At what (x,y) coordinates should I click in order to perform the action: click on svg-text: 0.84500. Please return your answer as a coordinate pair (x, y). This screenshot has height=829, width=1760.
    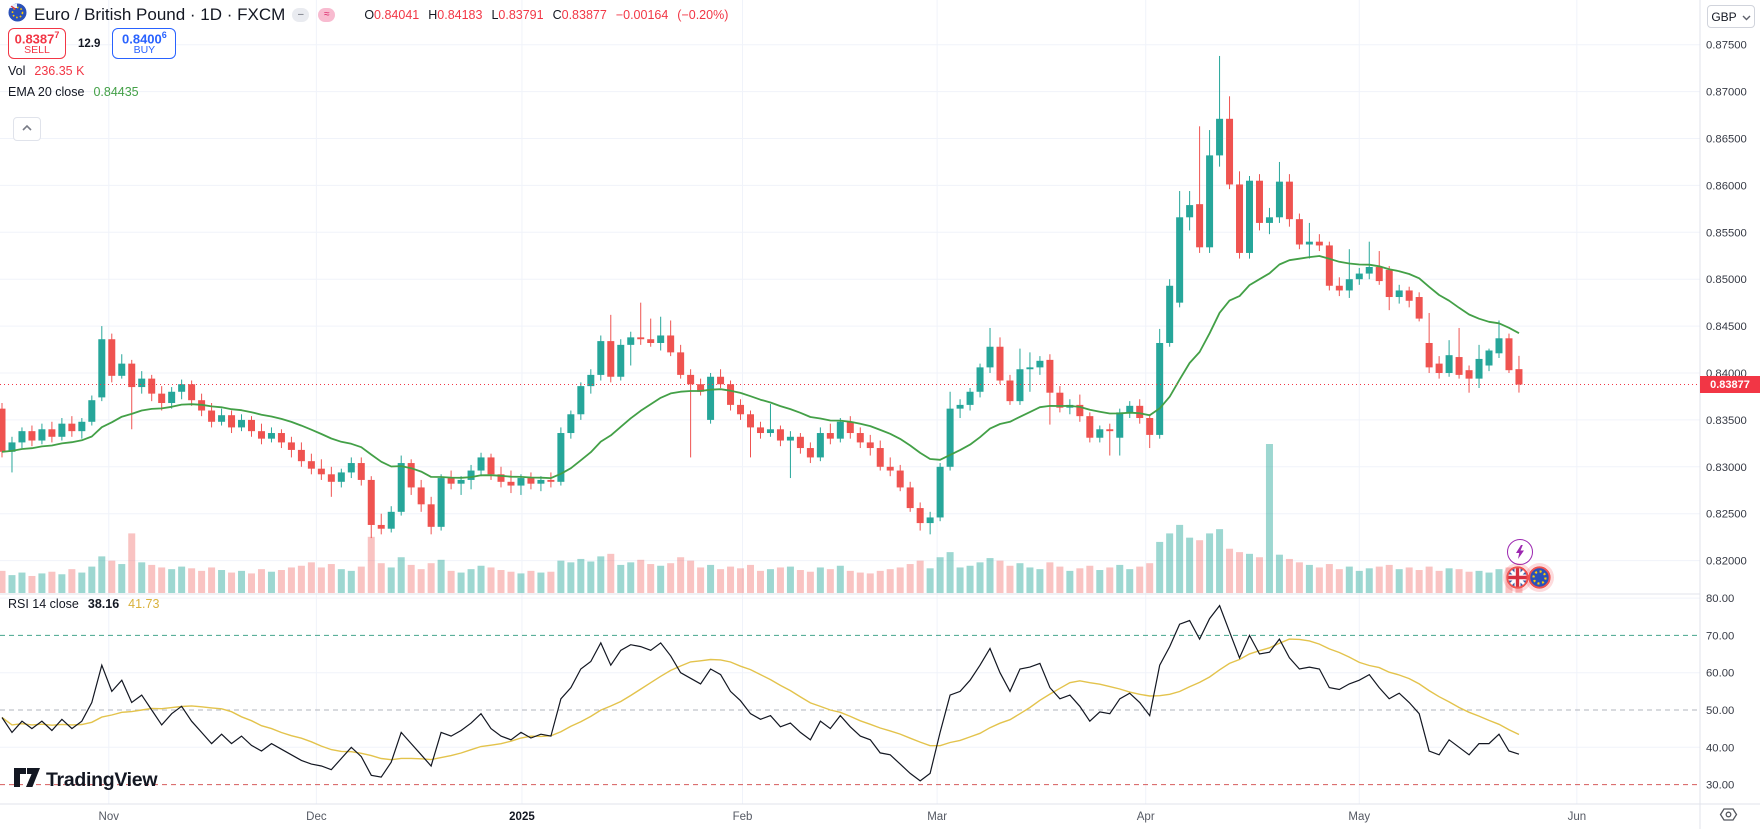
    Looking at the image, I should click on (1726, 327).